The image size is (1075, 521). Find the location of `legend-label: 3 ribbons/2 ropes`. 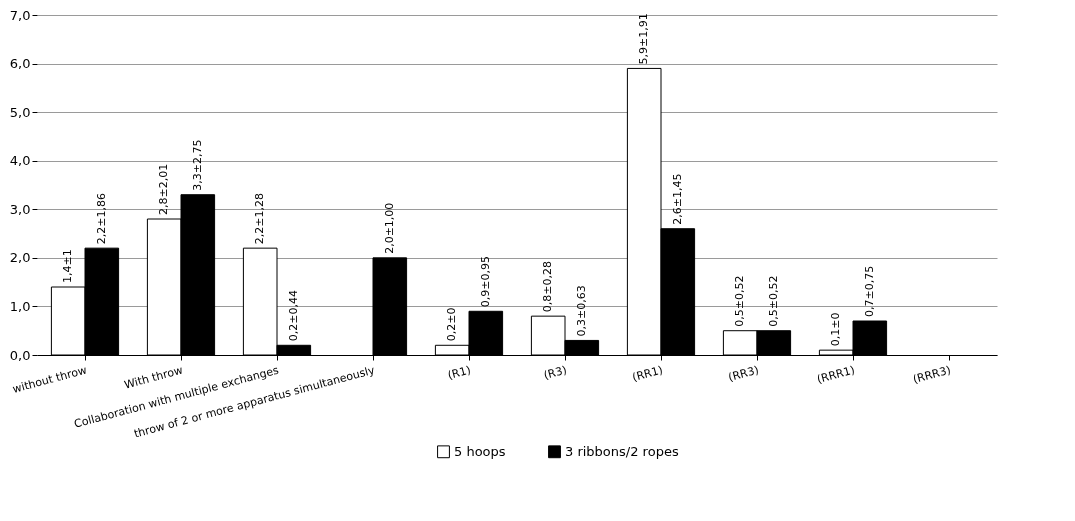

legend-label: 3 ribbons/2 ropes is located at coordinates (622, 451).